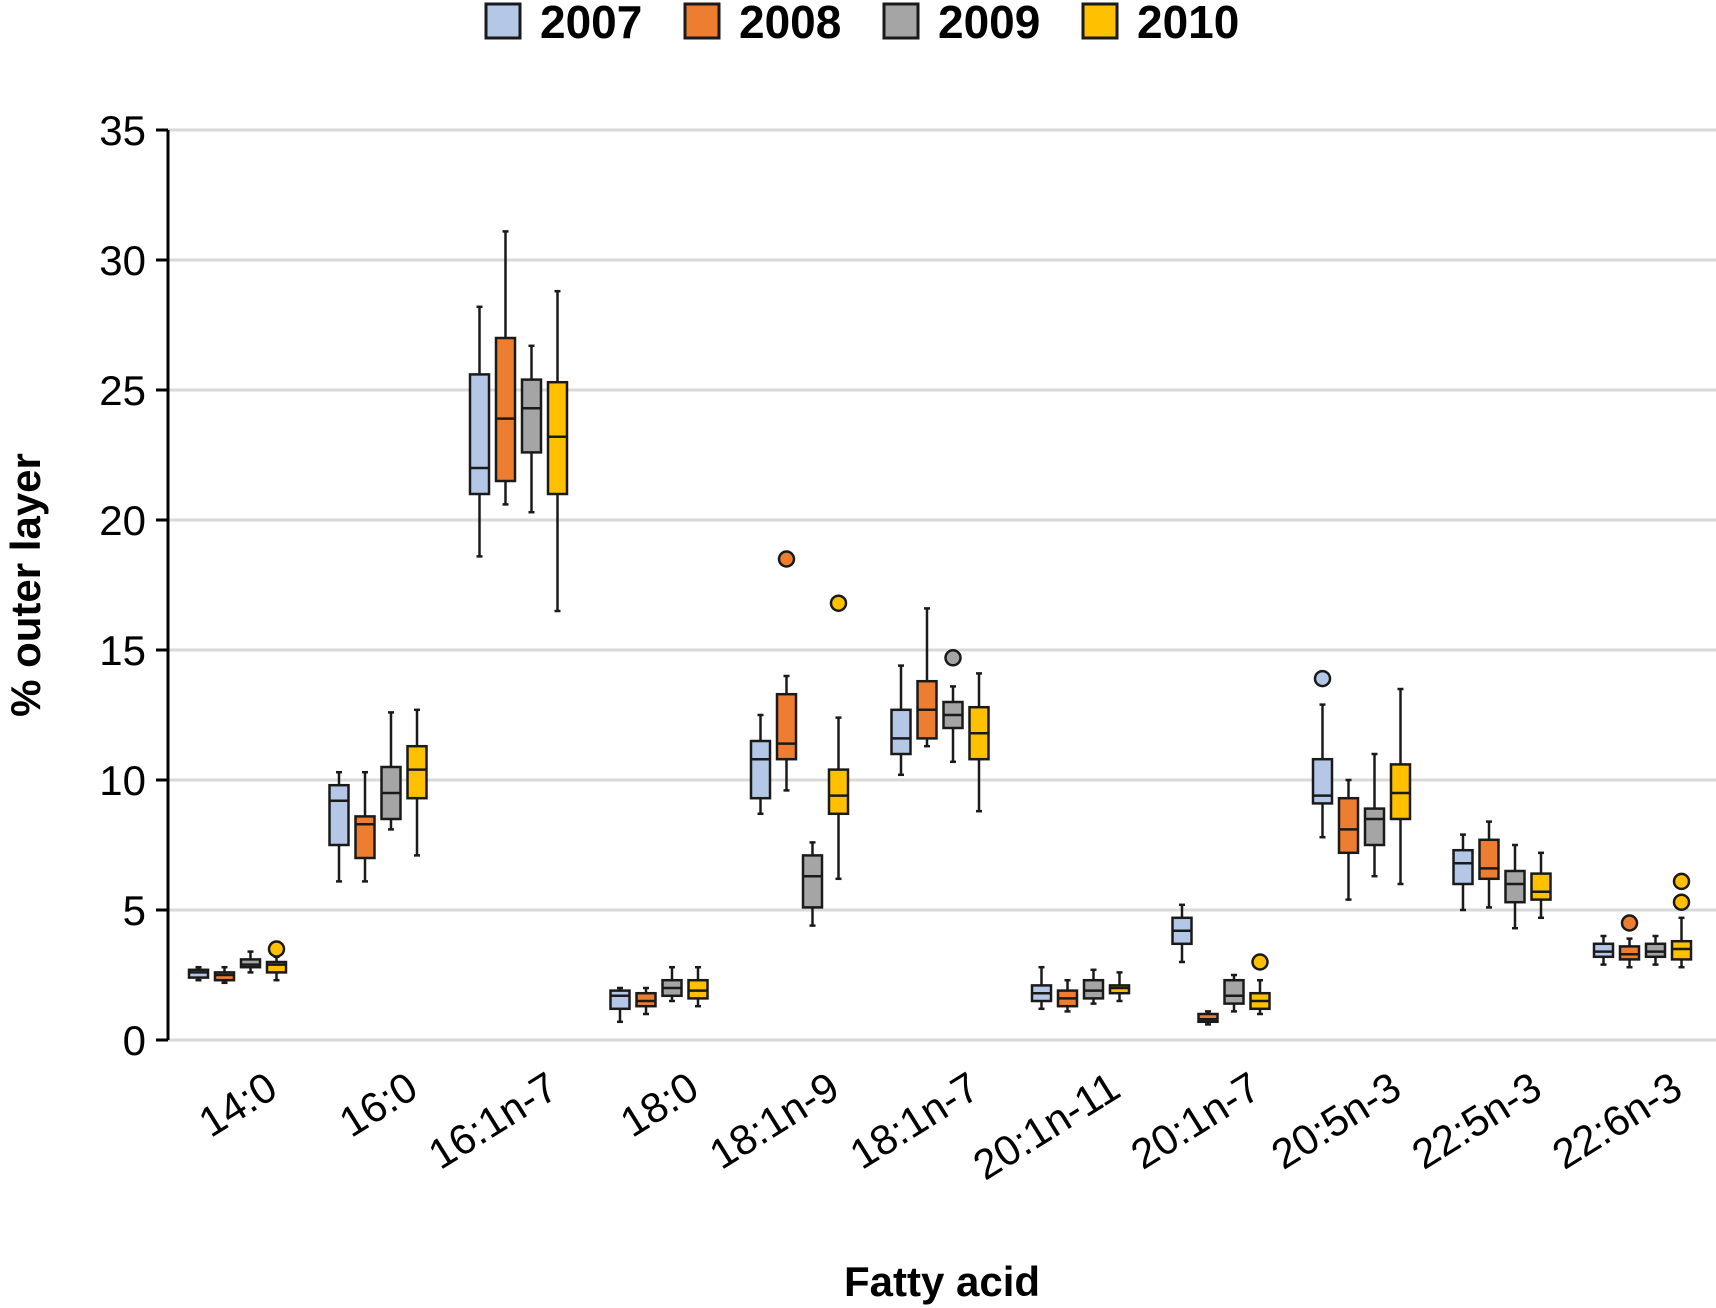  Describe the element at coordinates (901, 720) in the screenshot. I see `box-2007-18:1n-7` at that location.